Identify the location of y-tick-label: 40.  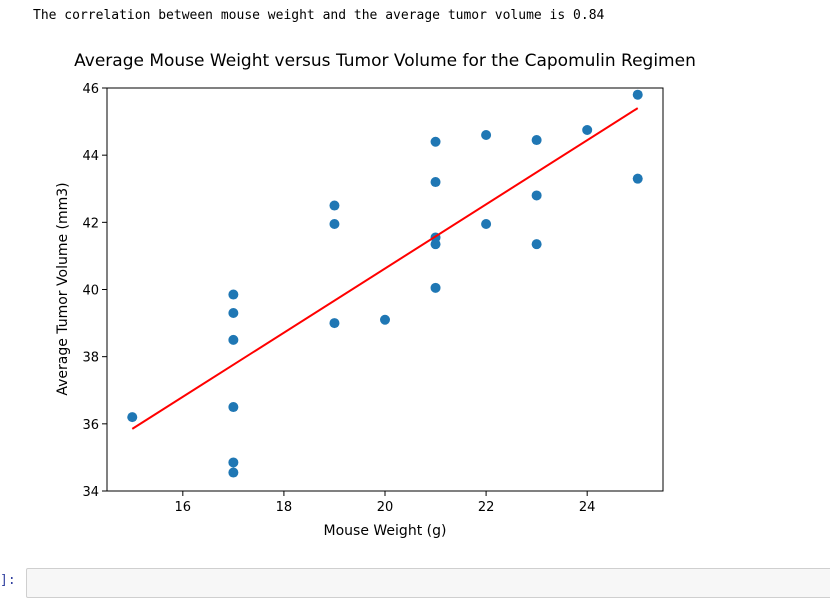
(90, 291).